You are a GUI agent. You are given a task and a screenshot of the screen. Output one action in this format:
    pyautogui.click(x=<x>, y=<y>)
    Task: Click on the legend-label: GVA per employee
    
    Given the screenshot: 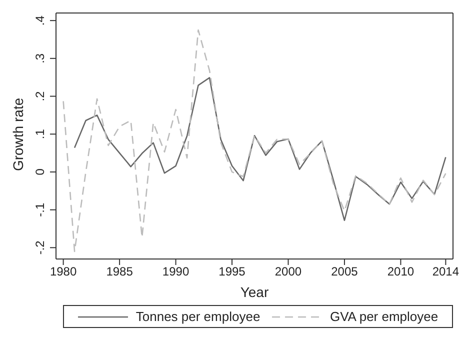 What is the action you would take?
    pyautogui.click(x=383, y=316)
    